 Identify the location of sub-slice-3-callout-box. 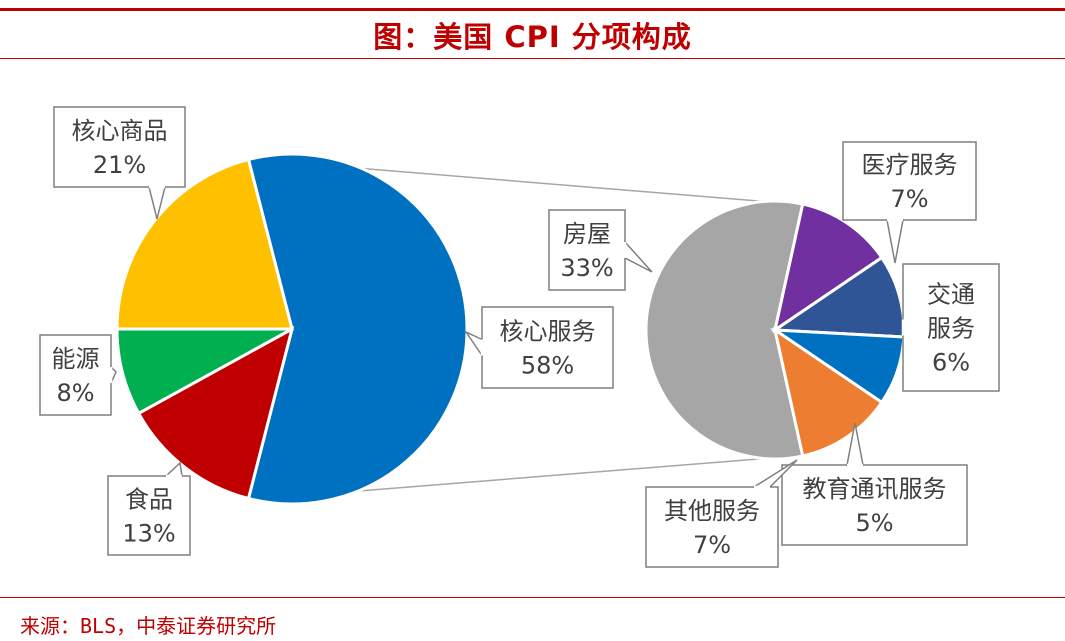
(874, 505).